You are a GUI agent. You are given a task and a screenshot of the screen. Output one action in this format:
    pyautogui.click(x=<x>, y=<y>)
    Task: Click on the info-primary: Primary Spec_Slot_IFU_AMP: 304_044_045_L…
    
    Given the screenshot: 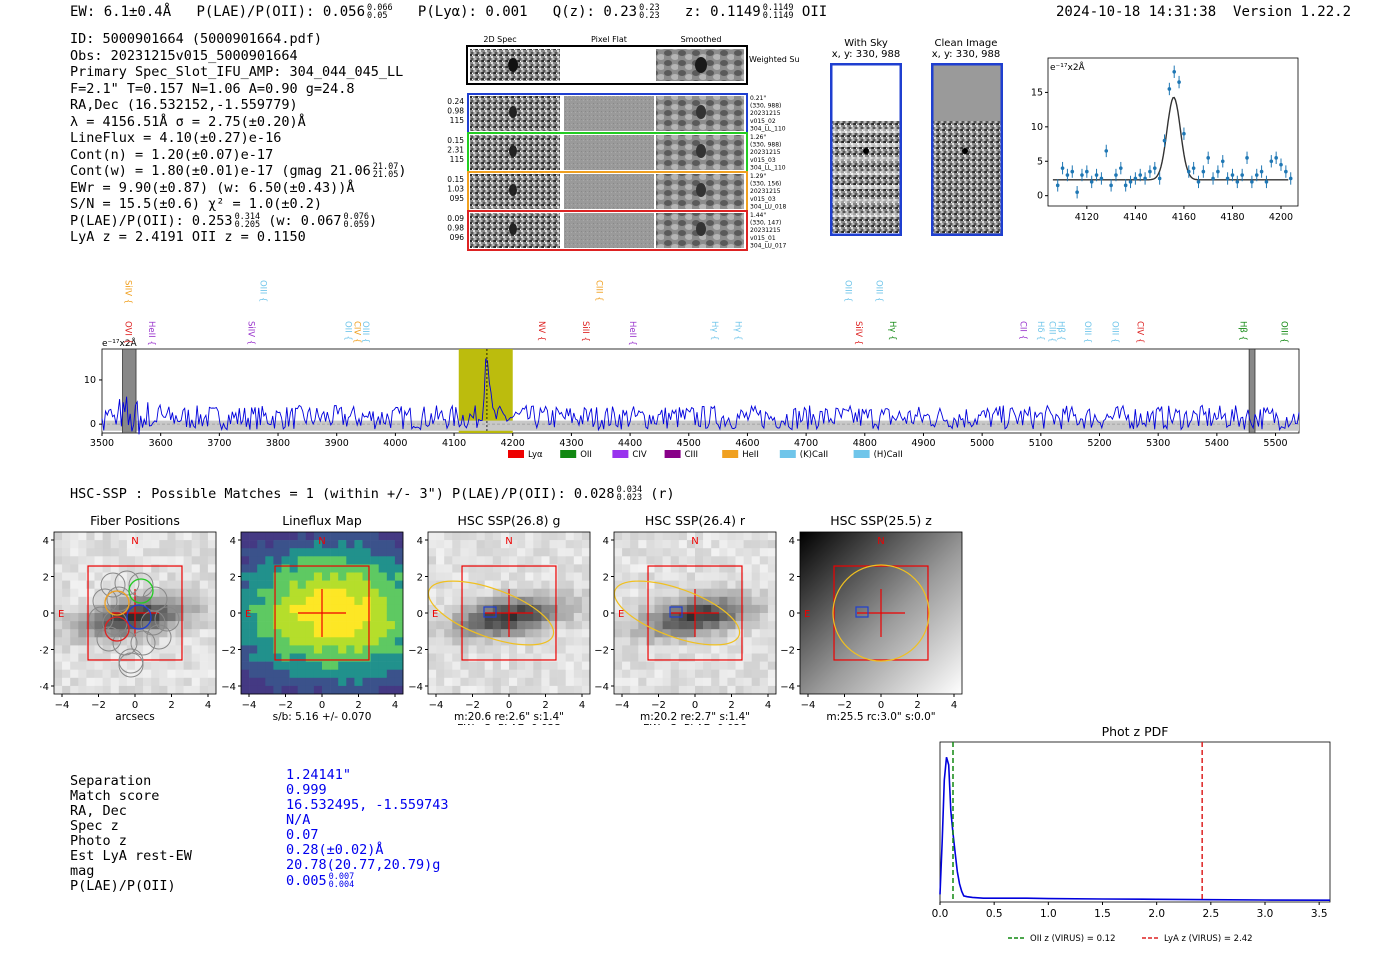 What is the action you would take?
    pyautogui.click(x=237, y=72)
    